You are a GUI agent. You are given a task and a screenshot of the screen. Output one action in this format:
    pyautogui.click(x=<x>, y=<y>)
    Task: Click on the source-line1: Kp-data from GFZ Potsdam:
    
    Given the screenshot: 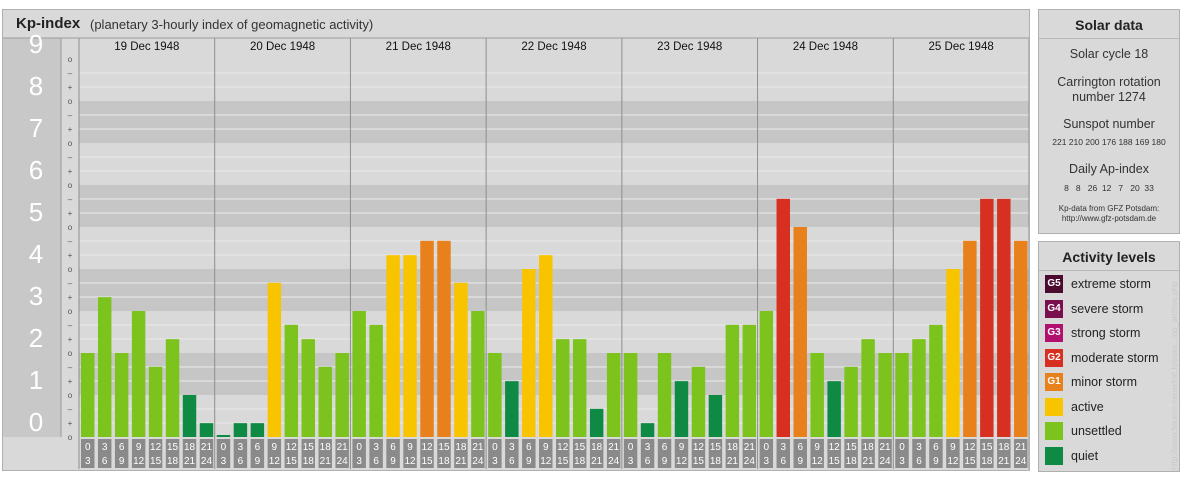 What is the action you would take?
    pyautogui.click(x=1109, y=208)
    